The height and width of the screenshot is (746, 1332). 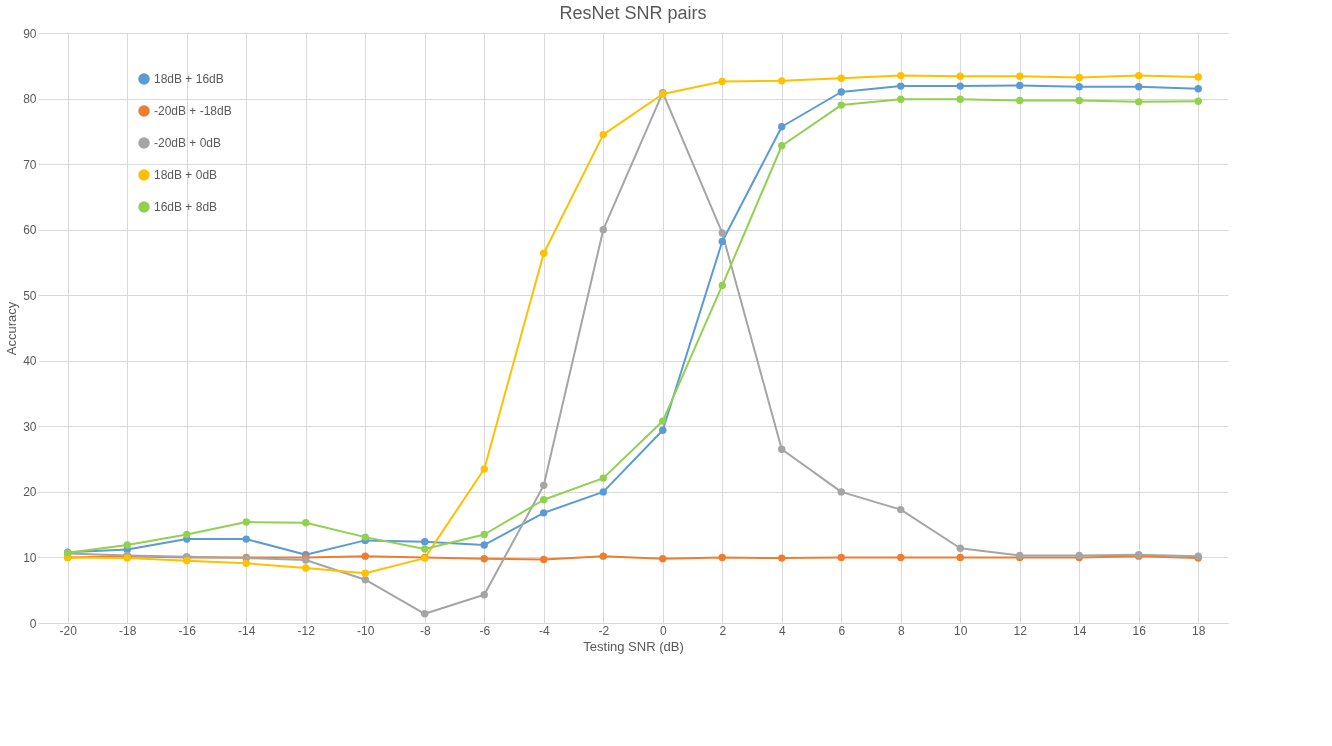 What do you see at coordinates (604, 630) in the screenshot?
I see `x-tick-label: -2` at bounding box center [604, 630].